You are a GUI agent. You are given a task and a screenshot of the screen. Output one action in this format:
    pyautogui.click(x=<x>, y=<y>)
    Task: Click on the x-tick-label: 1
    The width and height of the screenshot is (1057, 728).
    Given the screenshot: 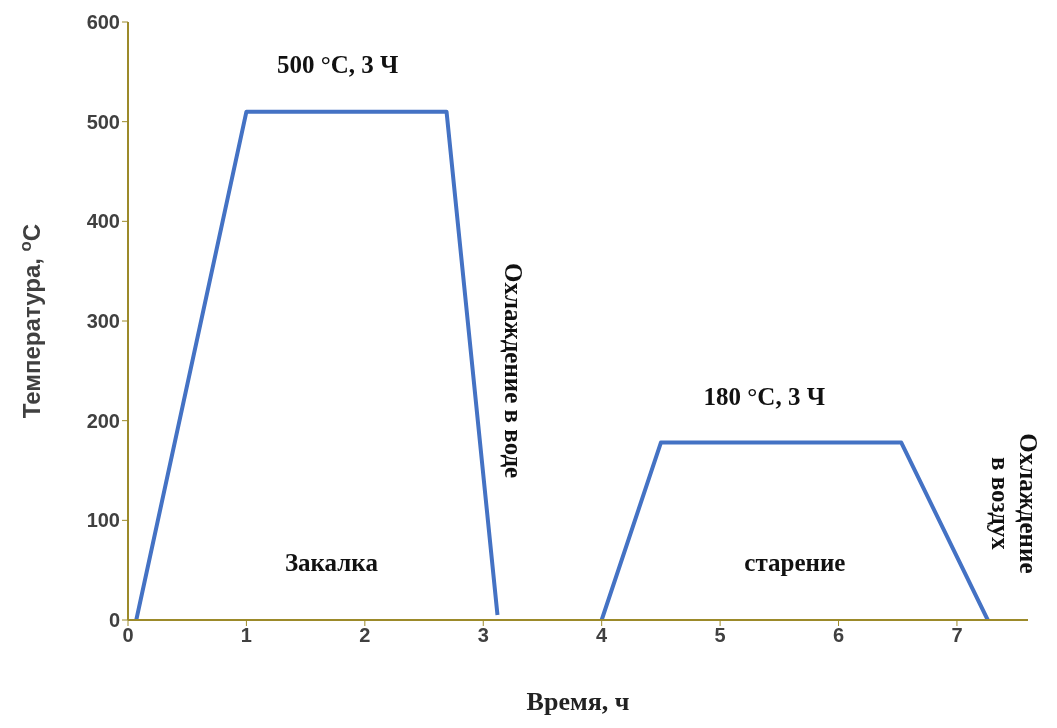 What is the action you would take?
    pyautogui.click(x=246, y=635)
    